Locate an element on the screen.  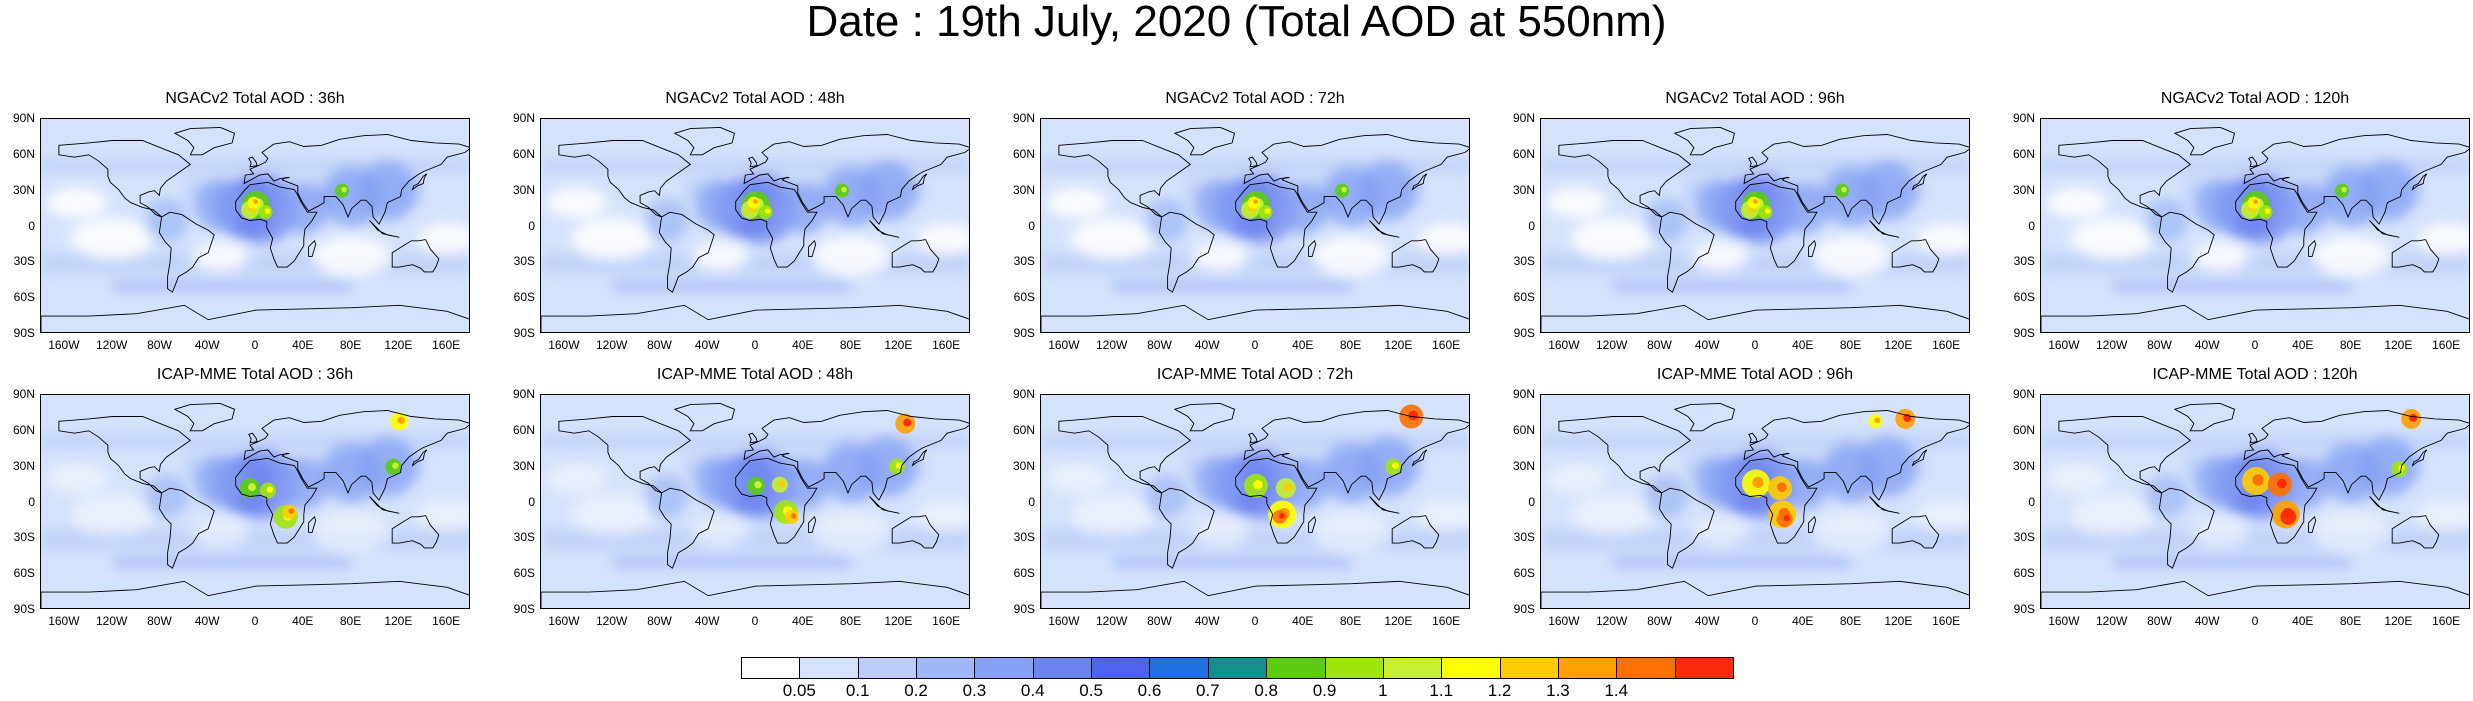
lon-tick-label: 40E is located at coordinates (1303, 621).